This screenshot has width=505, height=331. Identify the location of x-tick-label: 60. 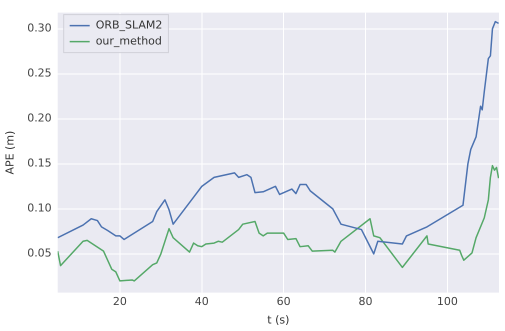
(283, 301).